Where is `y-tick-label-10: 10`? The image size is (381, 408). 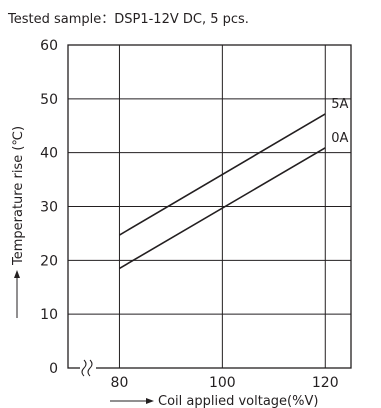 y-tick-label-10: 10 is located at coordinates (49, 315).